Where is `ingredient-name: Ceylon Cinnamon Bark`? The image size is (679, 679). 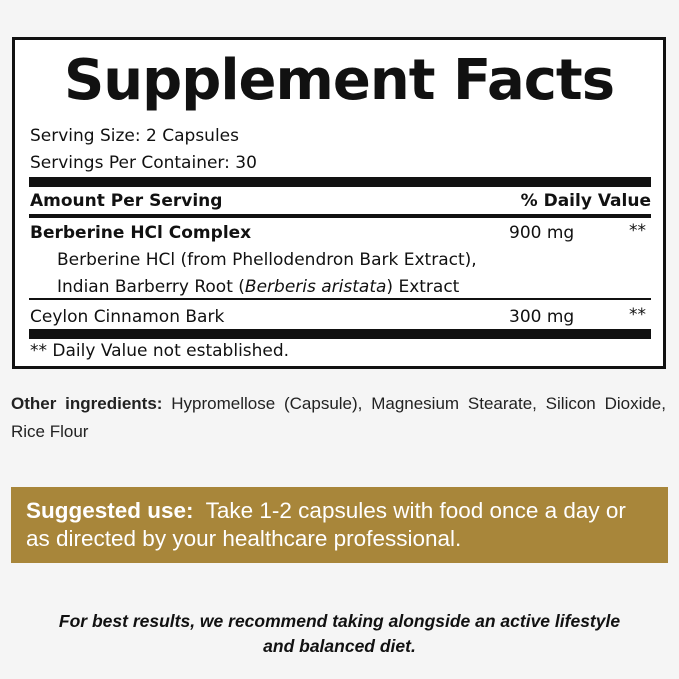
ingredient-name: Ceylon Cinnamon Bark is located at coordinates (127, 317).